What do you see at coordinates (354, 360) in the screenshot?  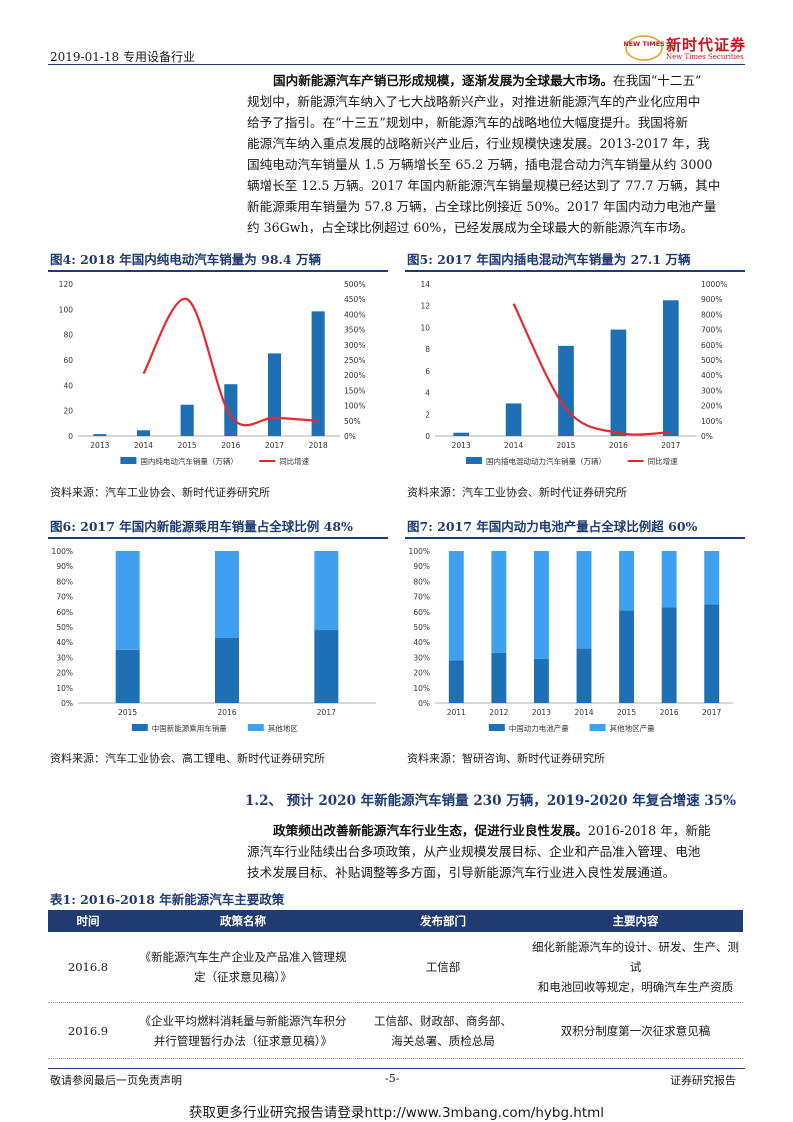 I see `y2-tick-label: 250%` at bounding box center [354, 360].